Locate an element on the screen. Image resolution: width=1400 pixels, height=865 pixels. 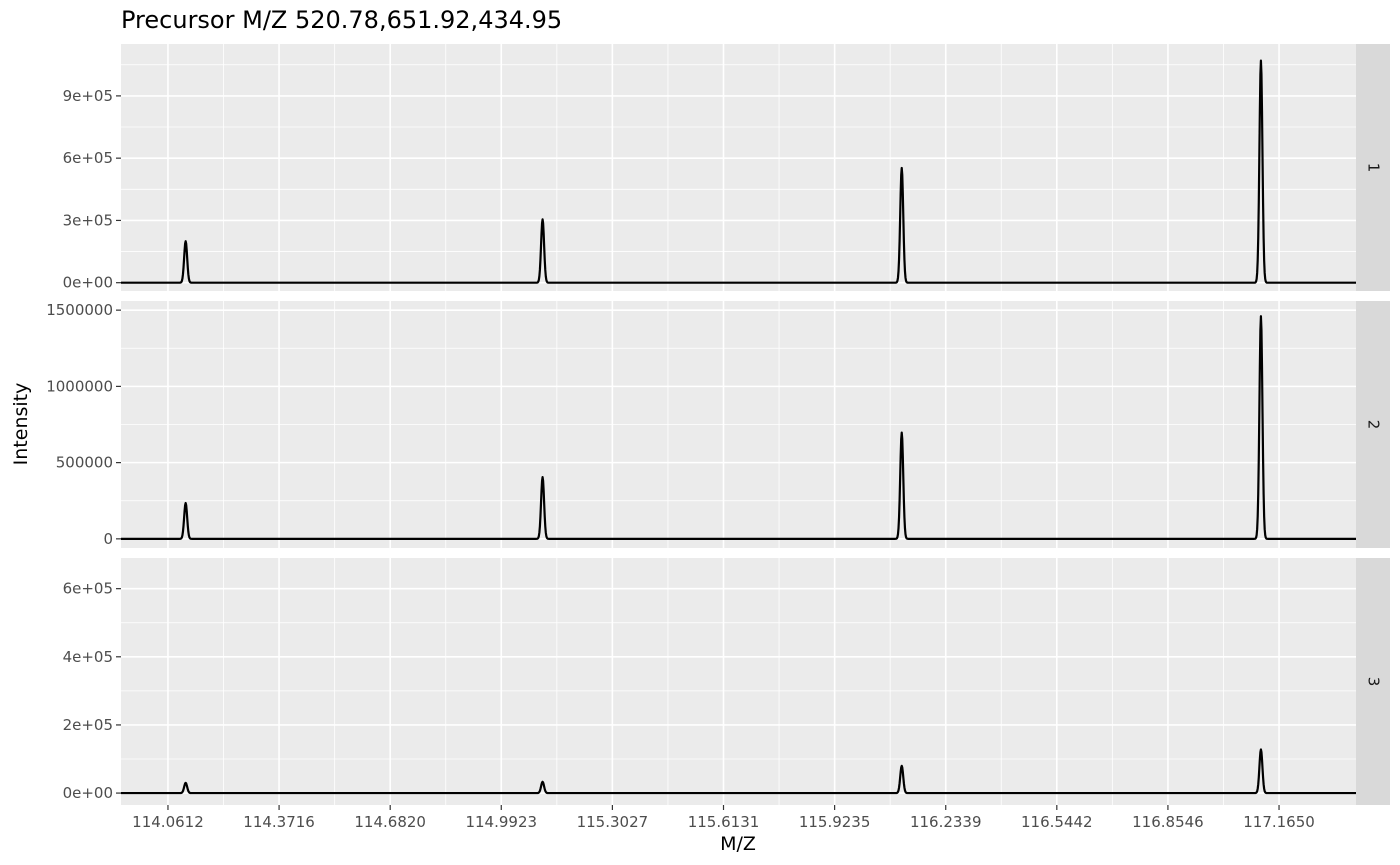
x-tick-label: 114.6820 is located at coordinates (390, 822).